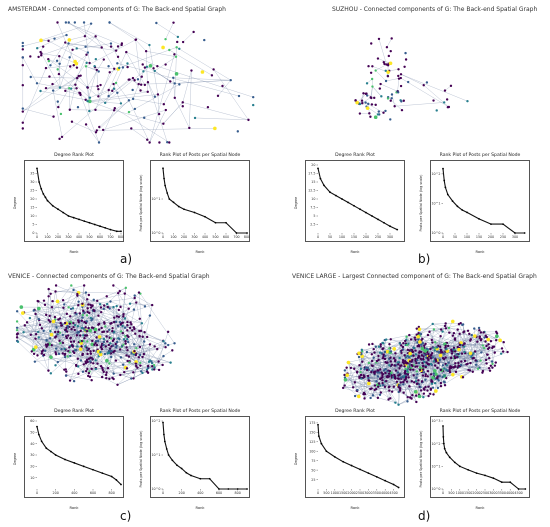  What do you see at coordinates (205, 237) in the screenshot?
I see `x-tick-label: 400` at bounding box center [205, 237].